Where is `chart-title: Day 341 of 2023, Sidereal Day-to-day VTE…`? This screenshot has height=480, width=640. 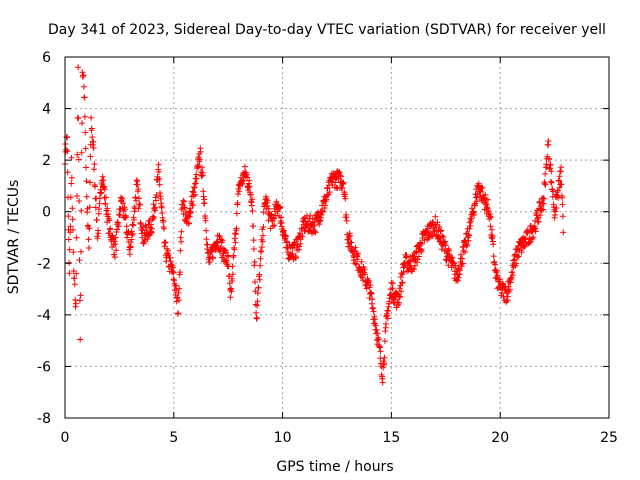 chart-title: Day 341 of 2023, Sidereal Day-to-day VTE… is located at coordinates (327, 30).